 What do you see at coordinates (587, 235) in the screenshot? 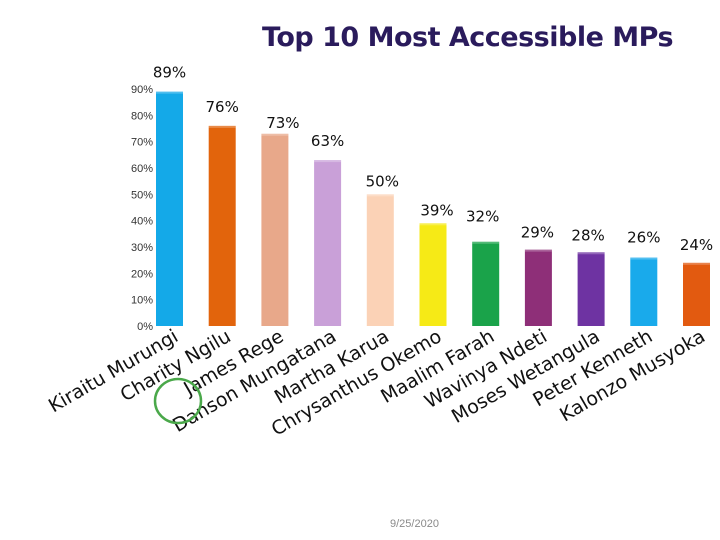
I see `value-label: 28%` at bounding box center [587, 235].